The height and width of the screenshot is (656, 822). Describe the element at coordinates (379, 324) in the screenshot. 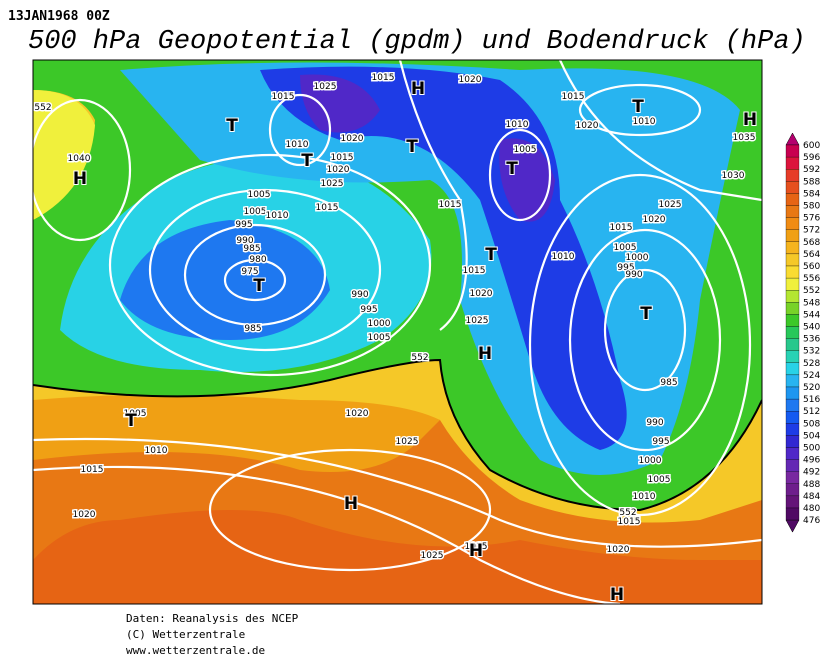

I see `isobar-label: 1000` at that location.